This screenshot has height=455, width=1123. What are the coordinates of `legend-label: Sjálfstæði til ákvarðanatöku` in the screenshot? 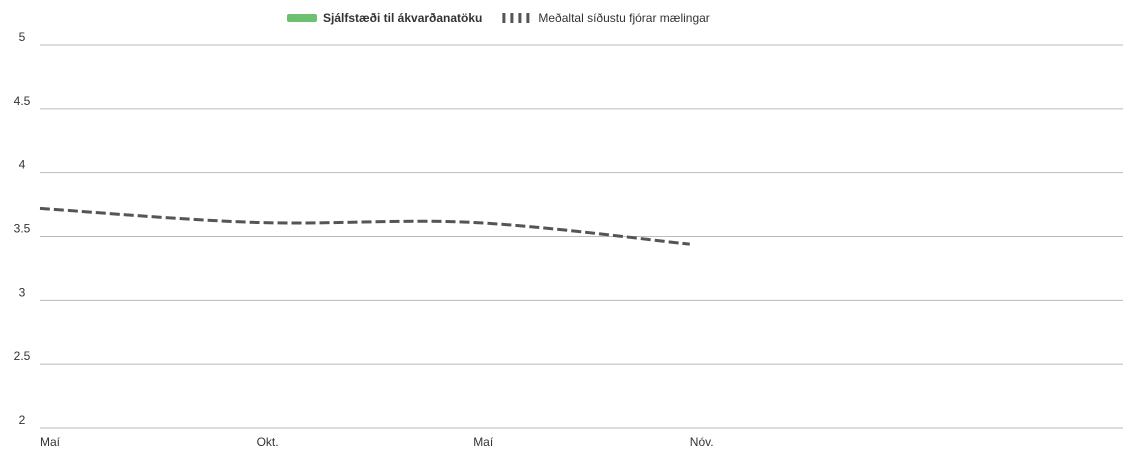 It's located at (402, 18).